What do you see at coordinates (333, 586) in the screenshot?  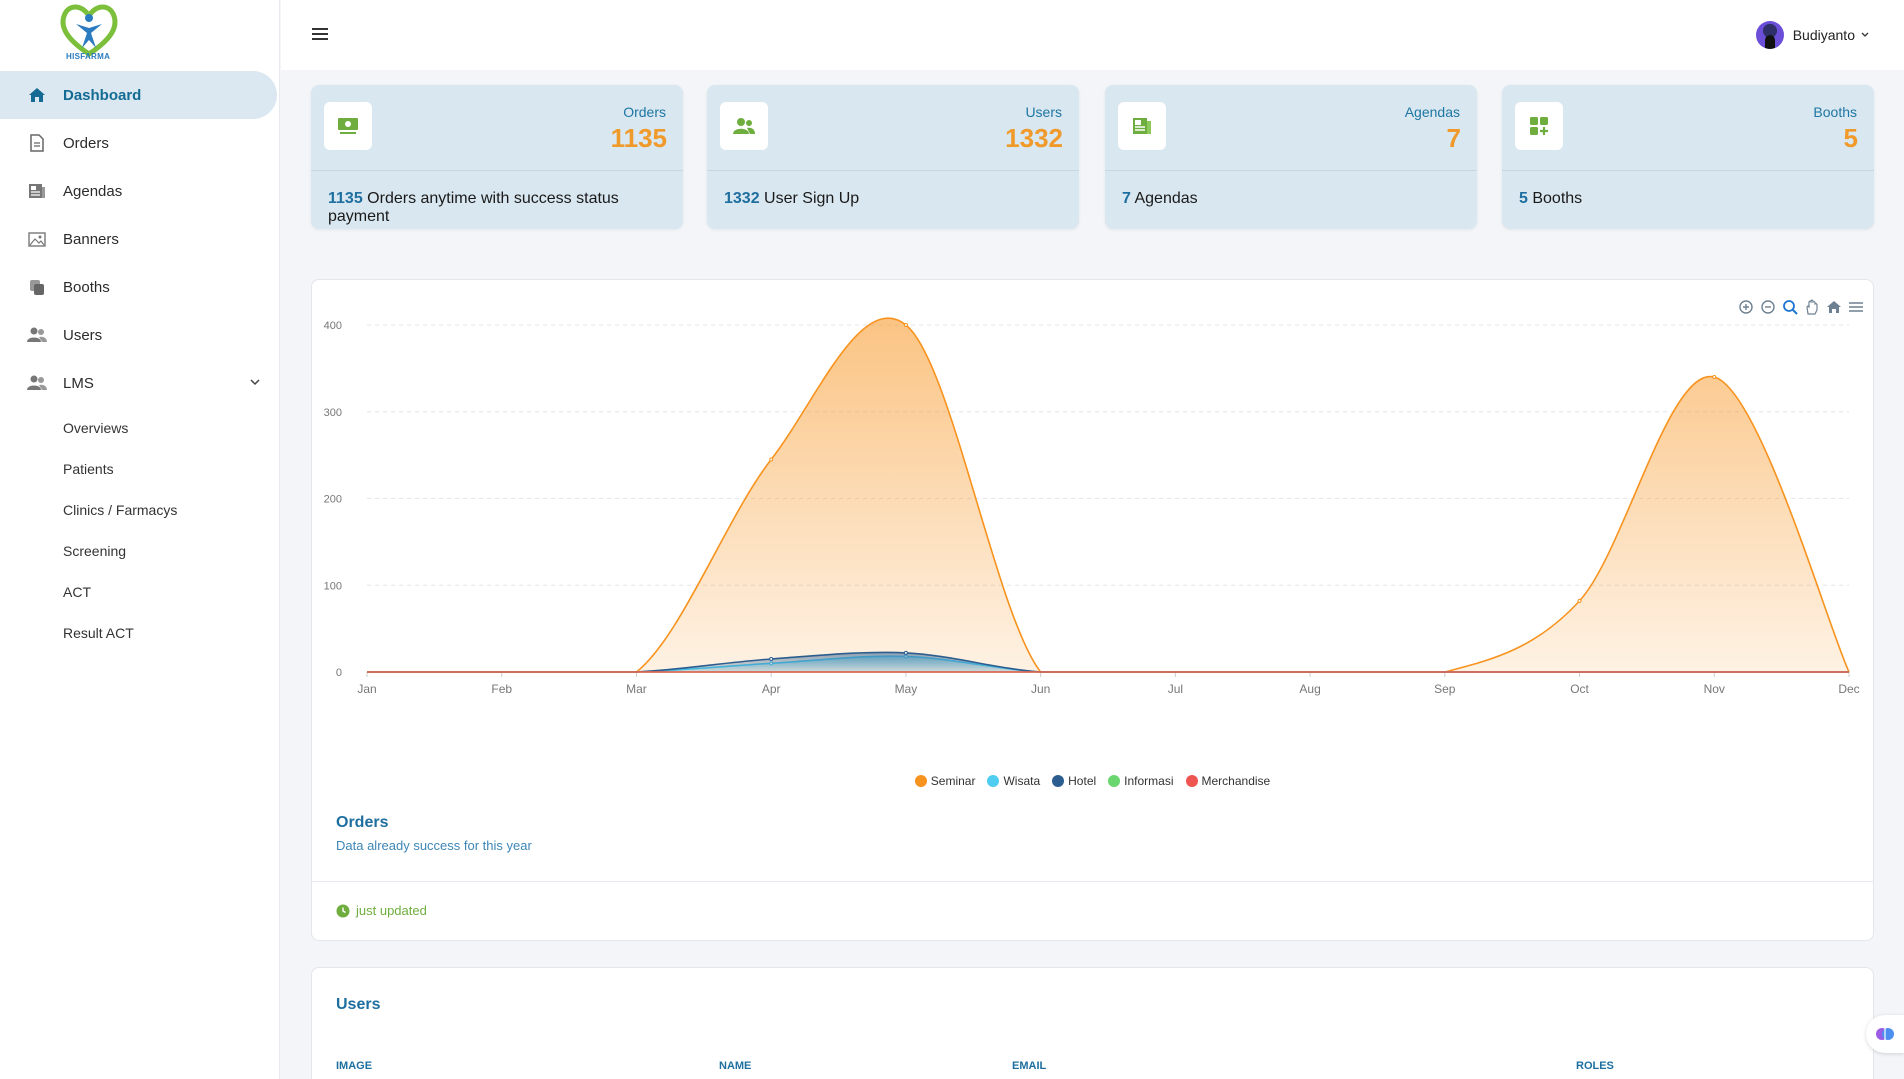 I see `y-tick-label: 100` at bounding box center [333, 586].